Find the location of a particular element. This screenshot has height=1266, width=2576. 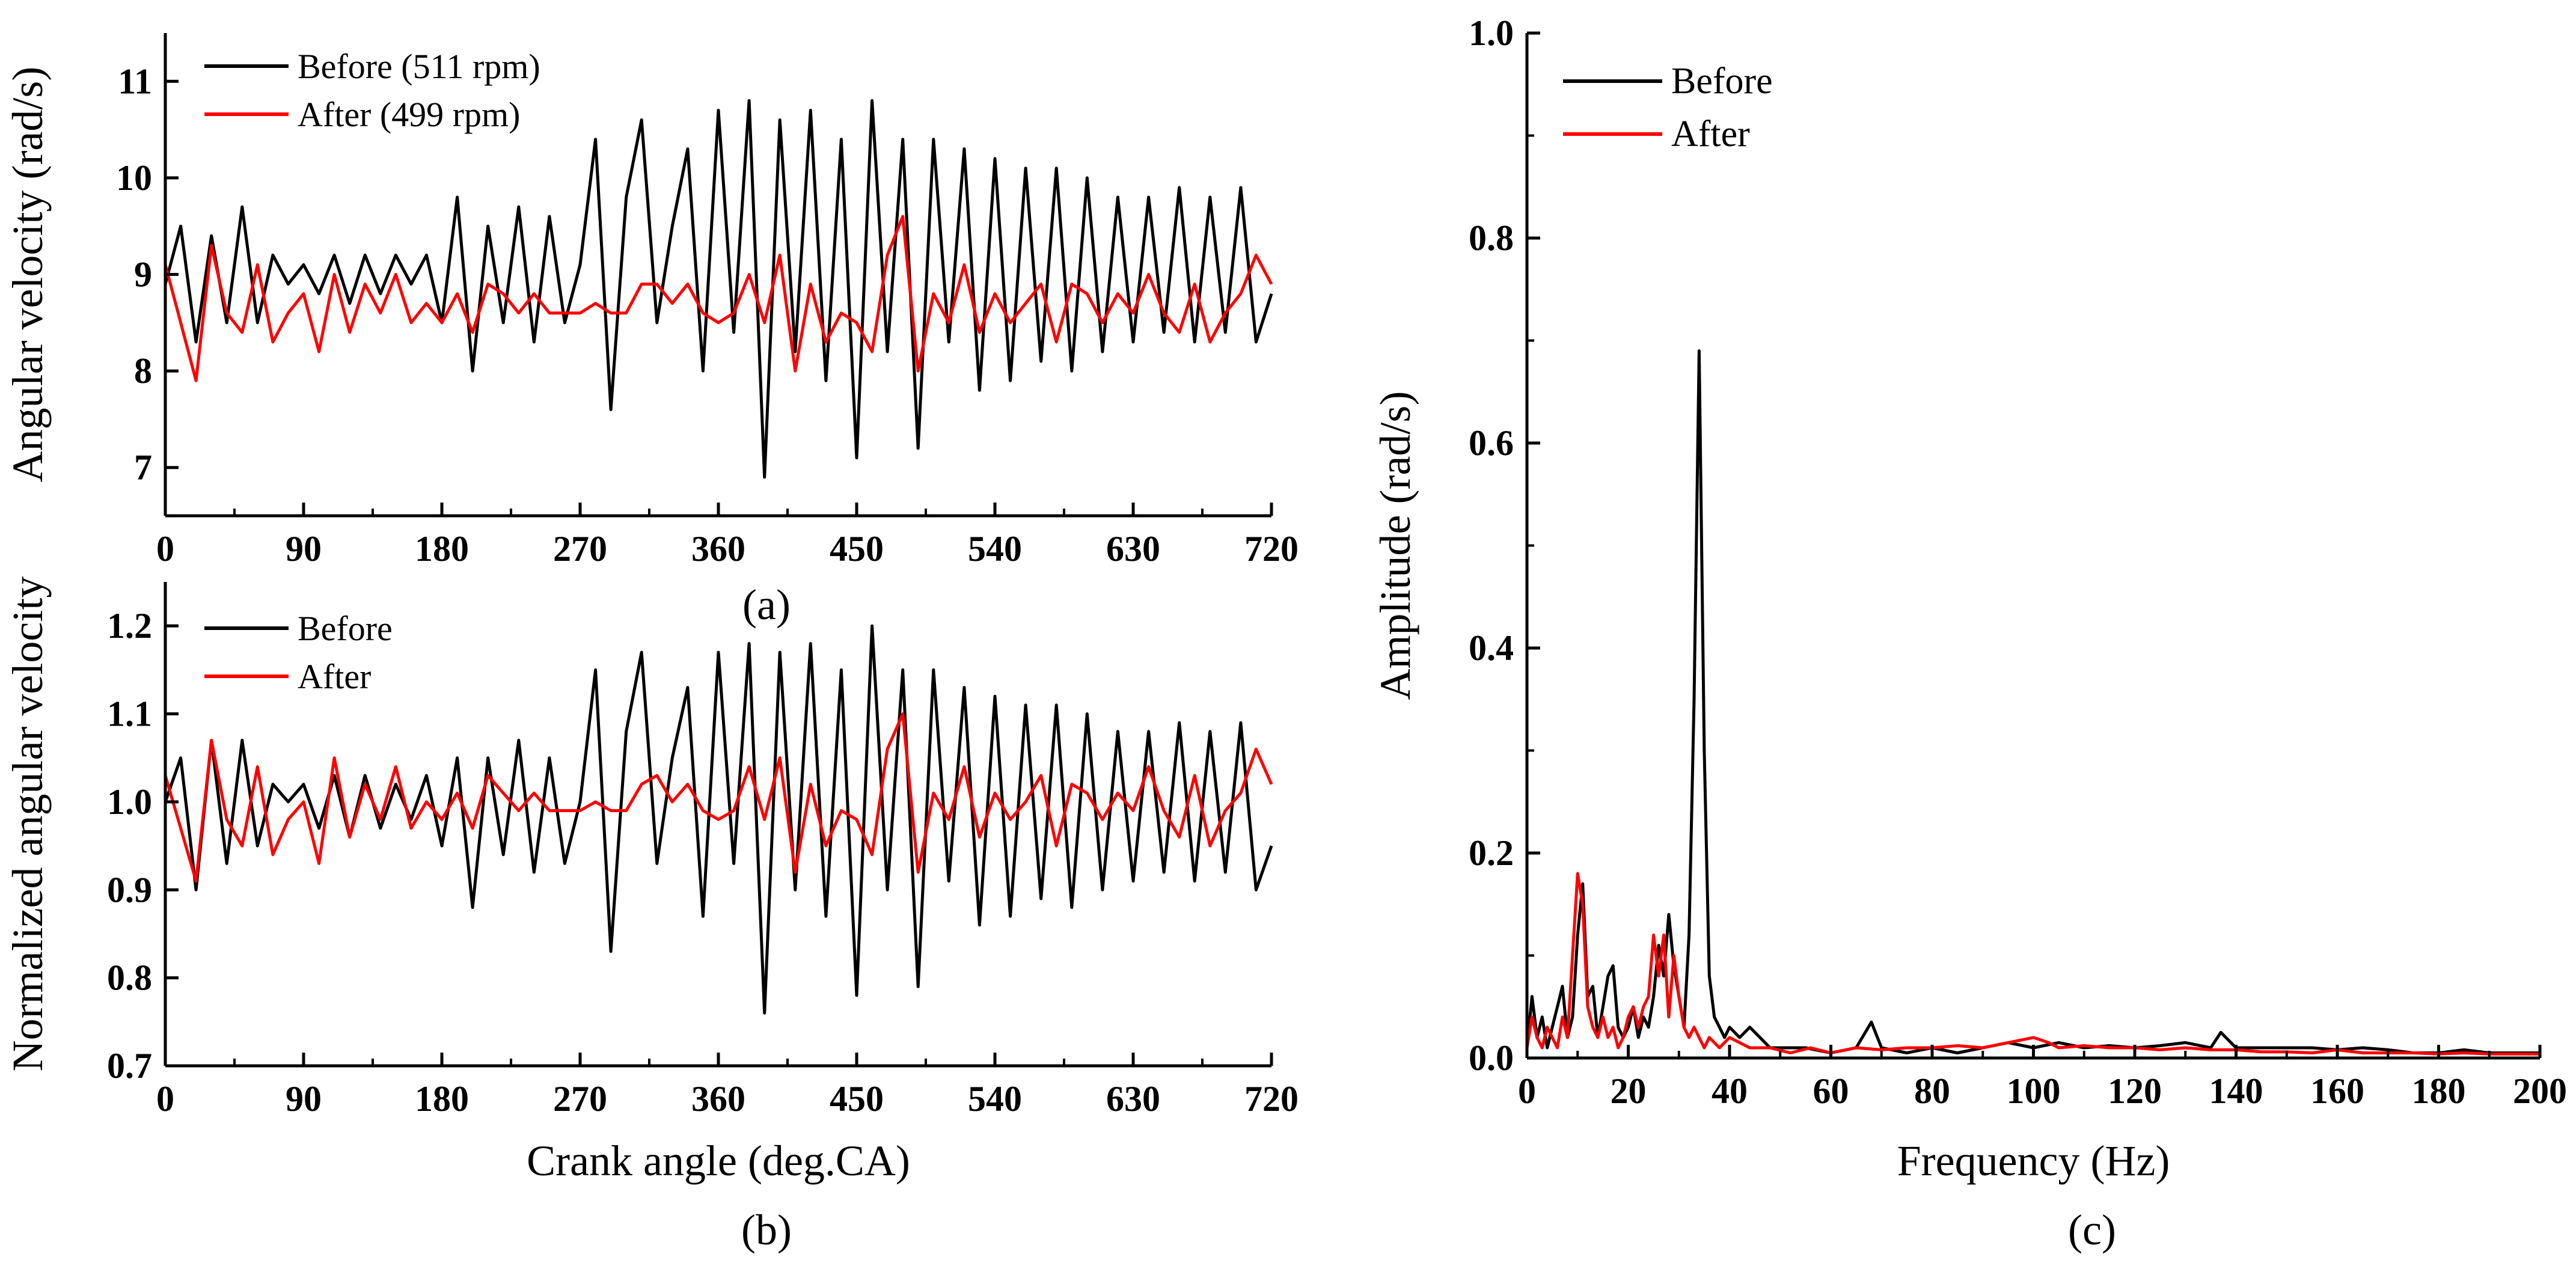

y-axis-label: Normalized angular velocity is located at coordinates (28, 824).